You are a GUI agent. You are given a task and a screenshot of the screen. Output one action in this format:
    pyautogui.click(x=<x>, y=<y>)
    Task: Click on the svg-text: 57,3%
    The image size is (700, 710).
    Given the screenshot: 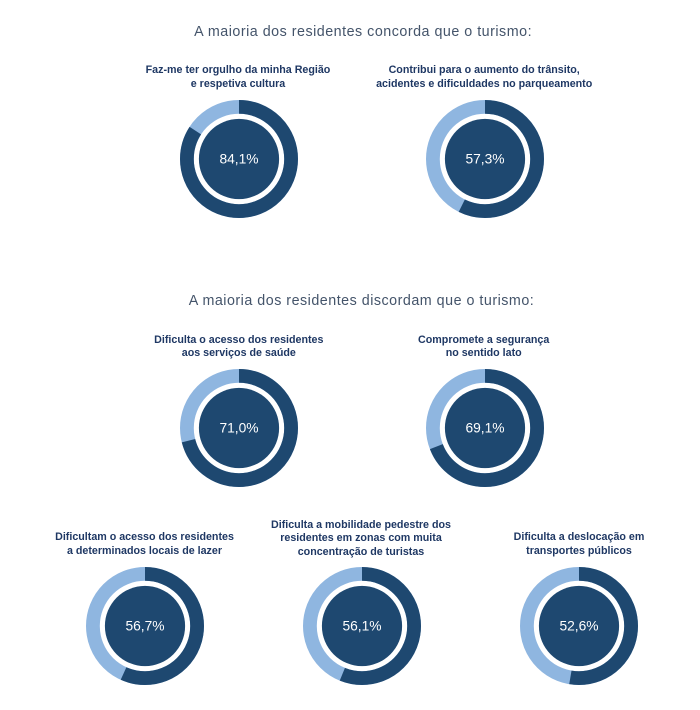 What is the action you would take?
    pyautogui.click(x=484, y=159)
    